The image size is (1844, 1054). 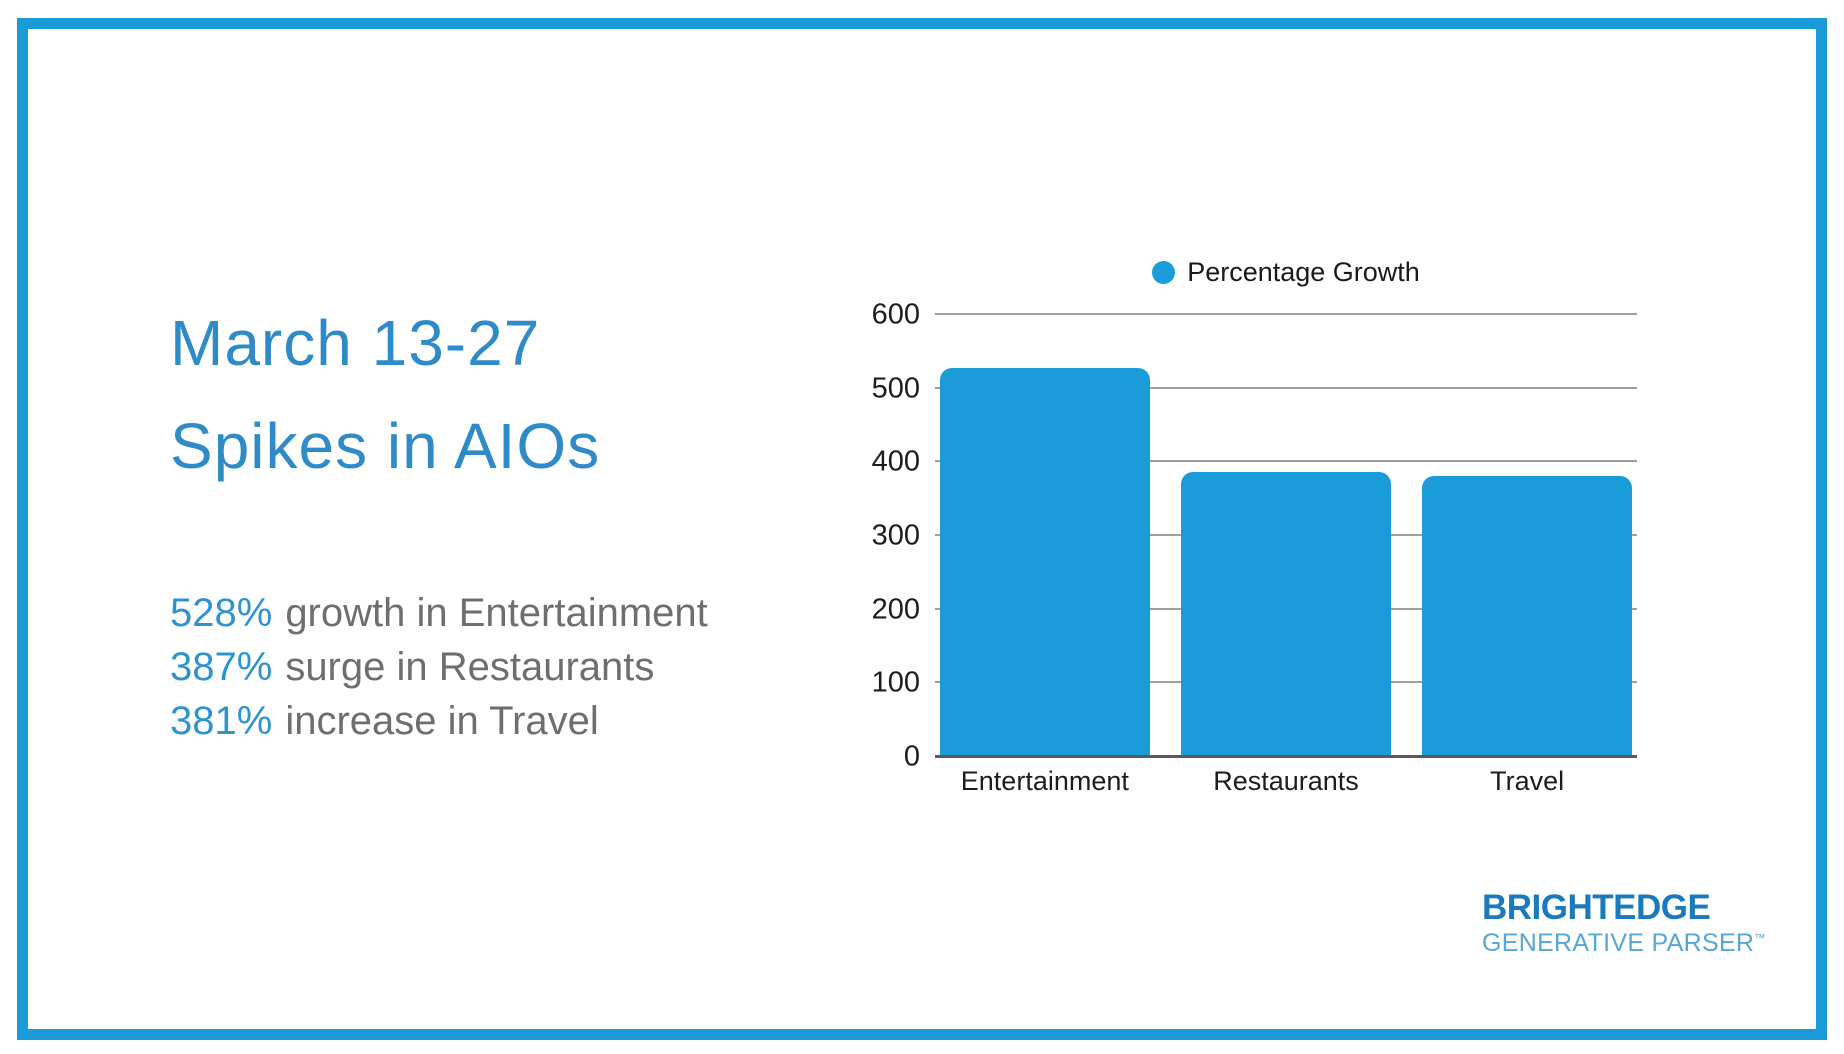 I want to click on legend-marker-circle-icon, so click(x=1164, y=272).